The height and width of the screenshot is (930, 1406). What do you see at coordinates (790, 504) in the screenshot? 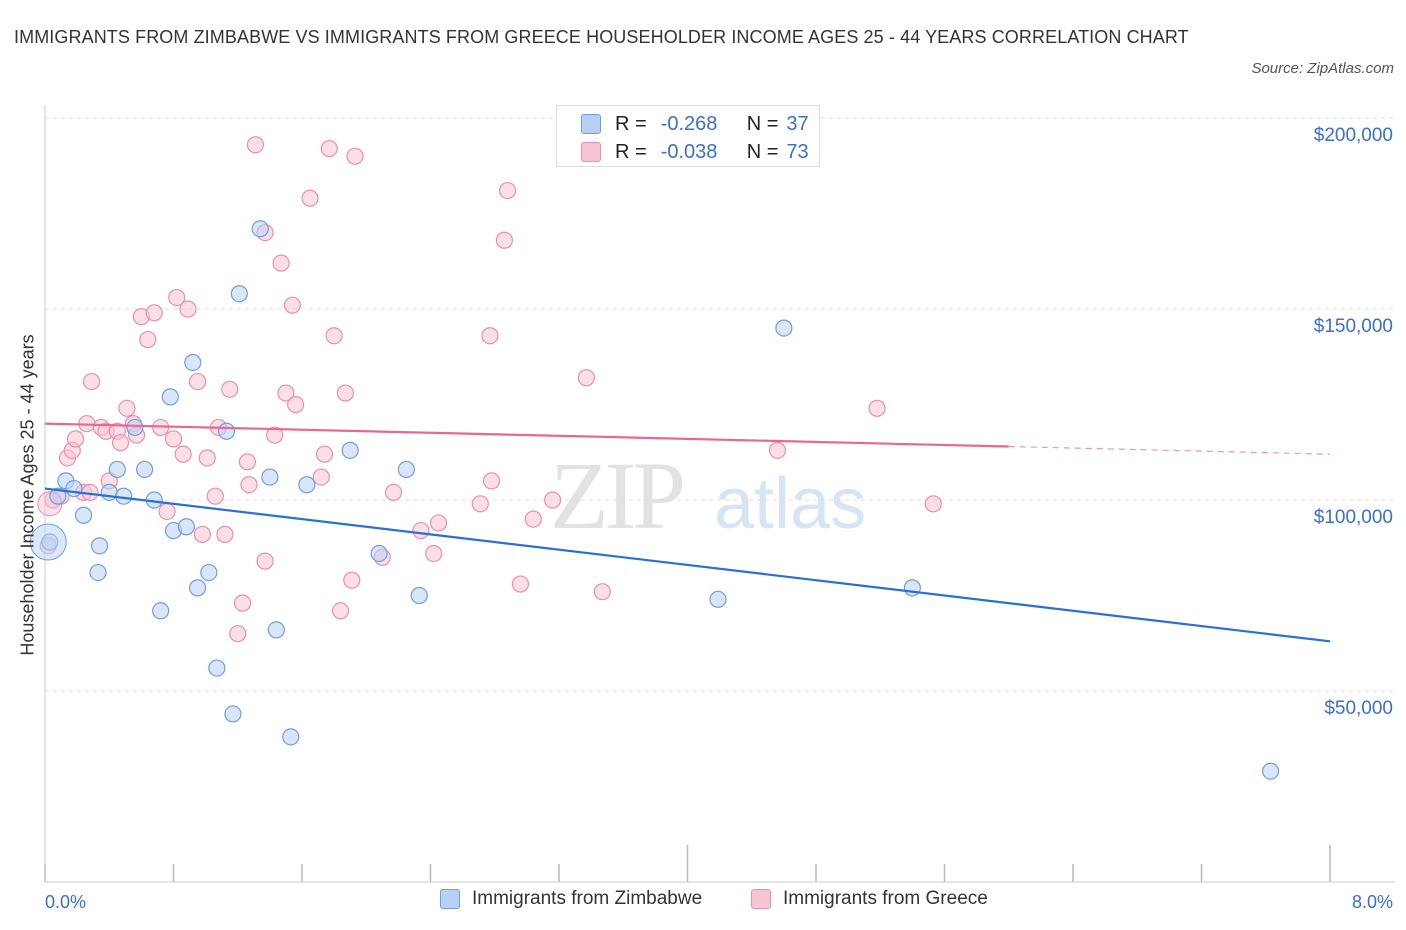
I see `watermark-atlas: atlas` at bounding box center [790, 504].